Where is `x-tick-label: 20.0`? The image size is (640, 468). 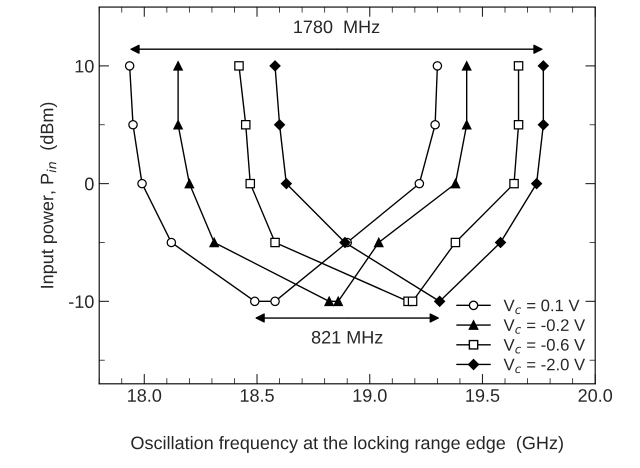
x-tick-label: 20.0 is located at coordinates (595, 395).